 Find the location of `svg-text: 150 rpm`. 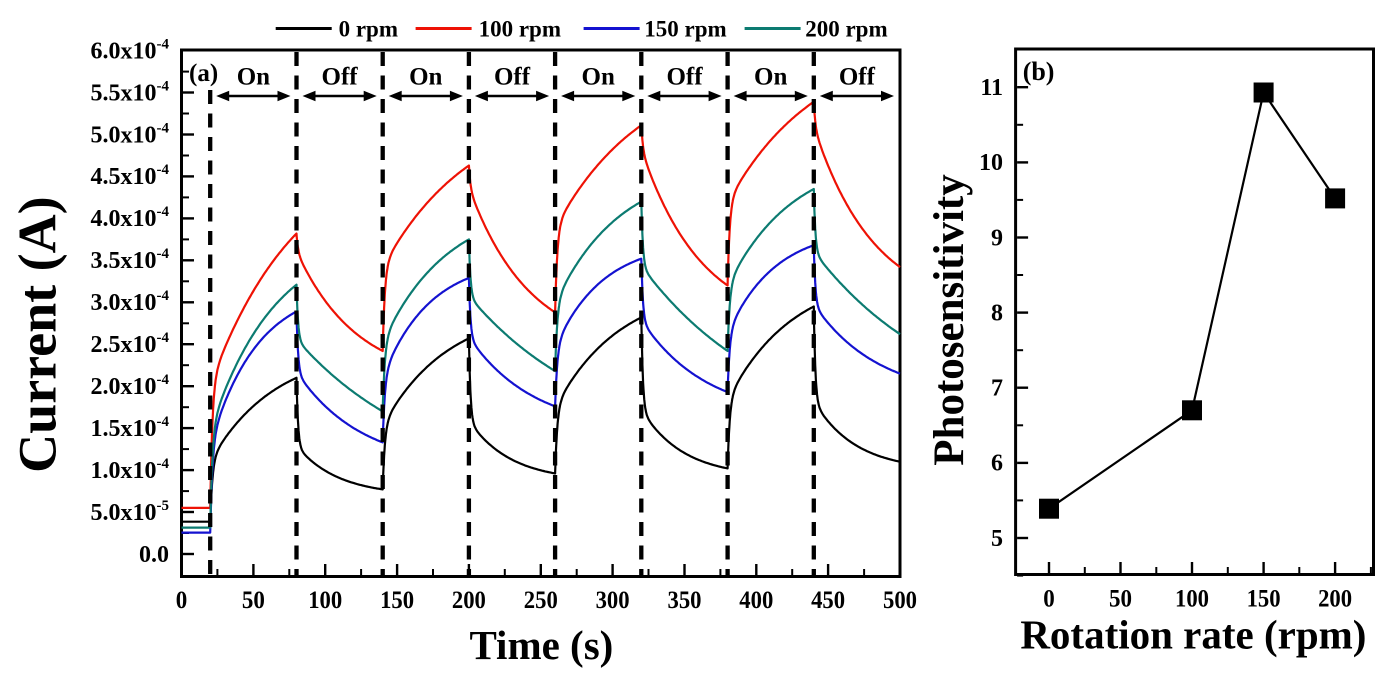

svg-text: 150 rpm is located at coordinates (685, 29).